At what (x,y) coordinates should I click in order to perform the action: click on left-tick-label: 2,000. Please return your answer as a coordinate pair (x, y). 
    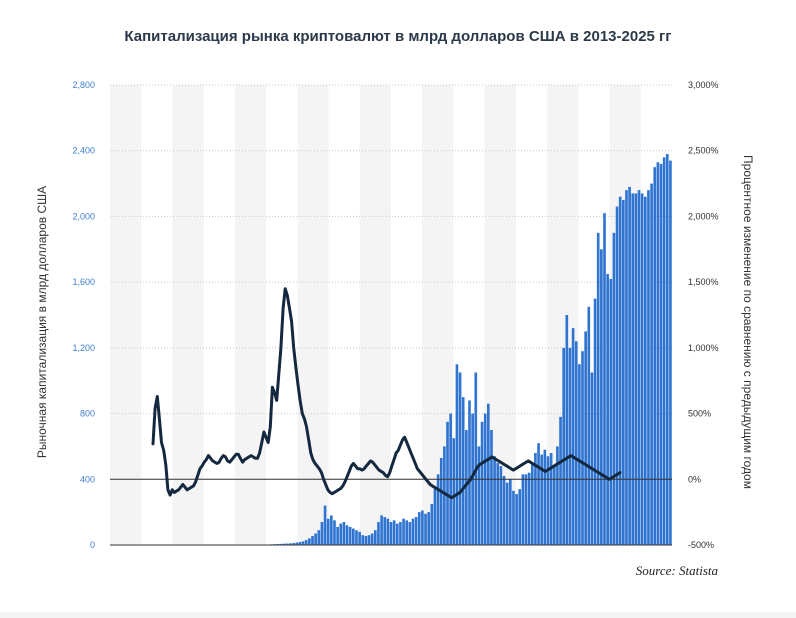
    Looking at the image, I should click on (83, 216).